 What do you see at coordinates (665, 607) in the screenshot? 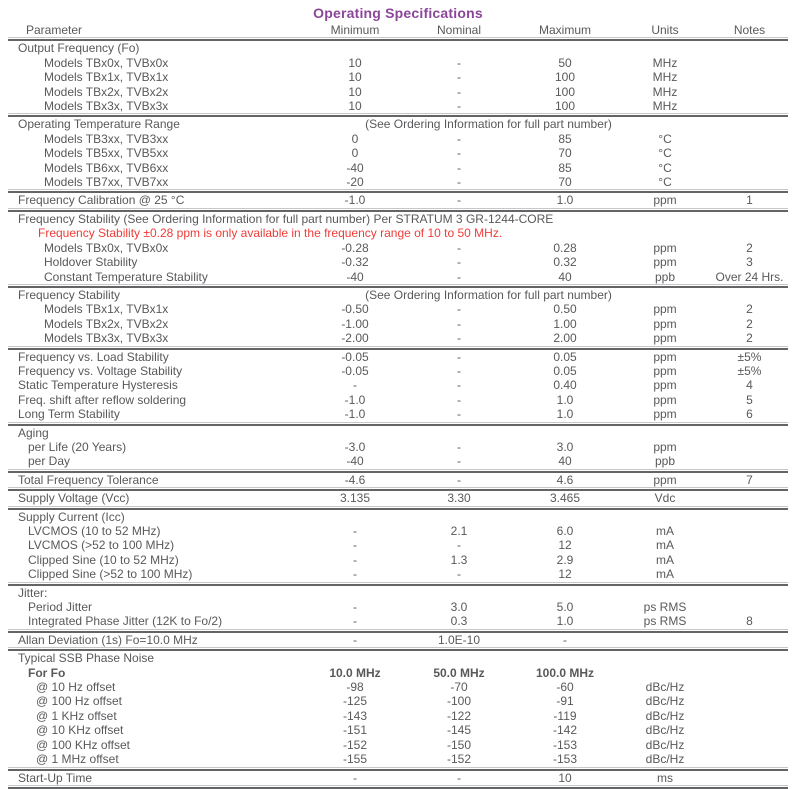
I see `units-cell: ps RMS` at bounding box center [665, 607].